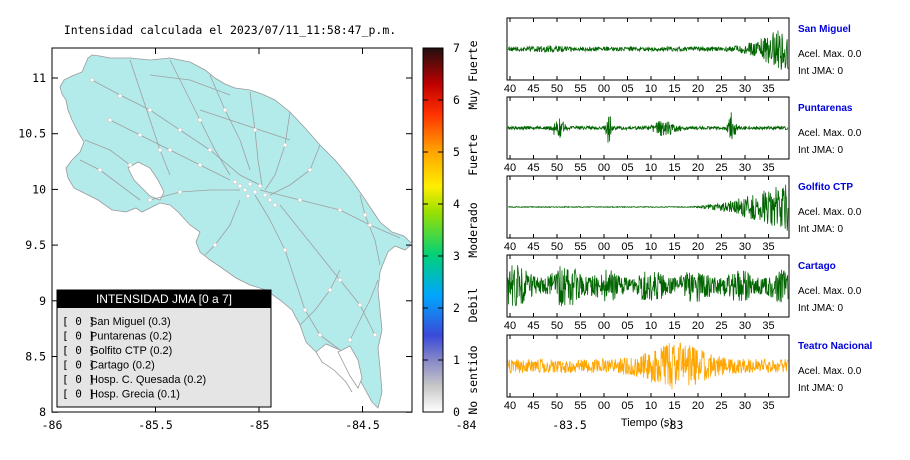  Describe the element at coordinates (42, 301) in the screenshot. I see `map-y-tick-label: 9` at that location.